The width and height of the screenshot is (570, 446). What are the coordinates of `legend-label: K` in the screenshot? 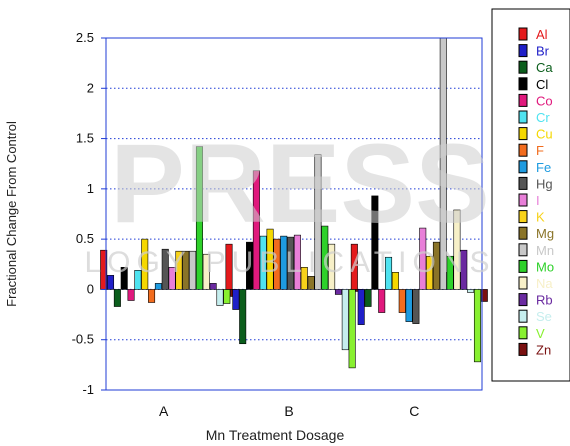 It's located at (540, 217).